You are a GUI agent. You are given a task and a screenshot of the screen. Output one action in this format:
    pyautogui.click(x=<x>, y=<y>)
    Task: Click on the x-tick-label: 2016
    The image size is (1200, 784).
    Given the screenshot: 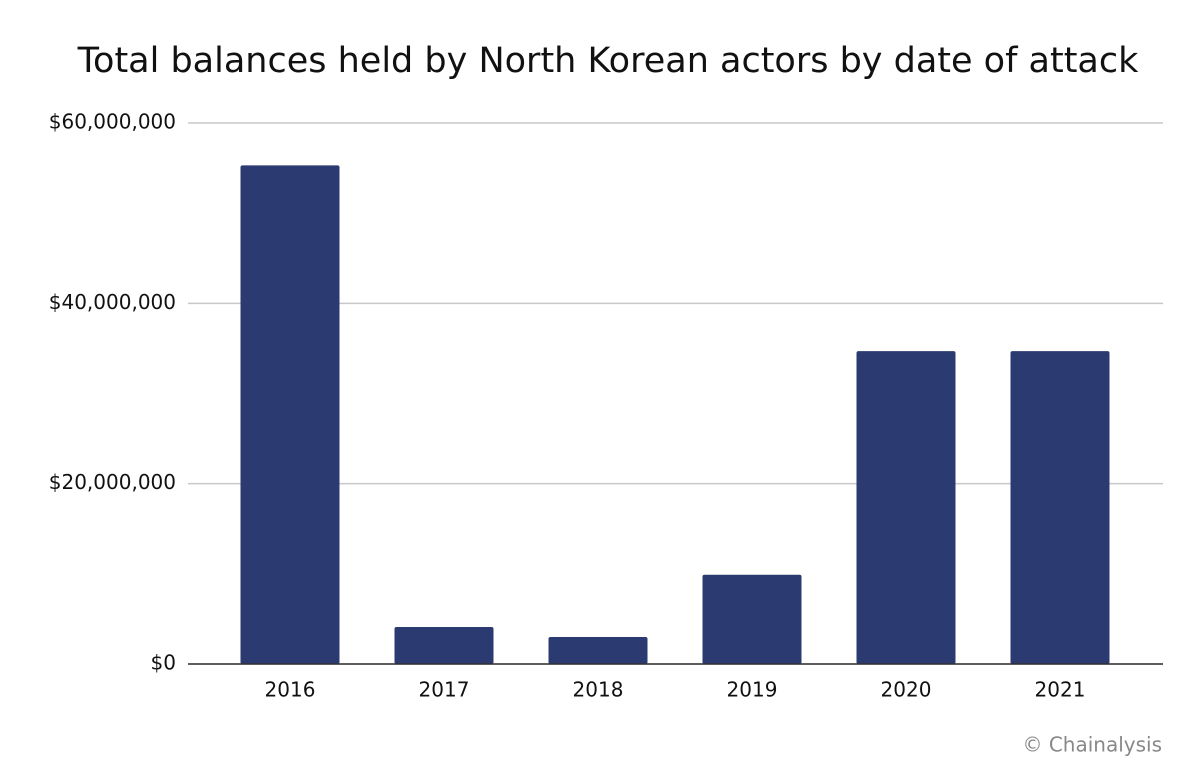 What is the action you would take?
    pyautogui.click(x=290, y=690)
    